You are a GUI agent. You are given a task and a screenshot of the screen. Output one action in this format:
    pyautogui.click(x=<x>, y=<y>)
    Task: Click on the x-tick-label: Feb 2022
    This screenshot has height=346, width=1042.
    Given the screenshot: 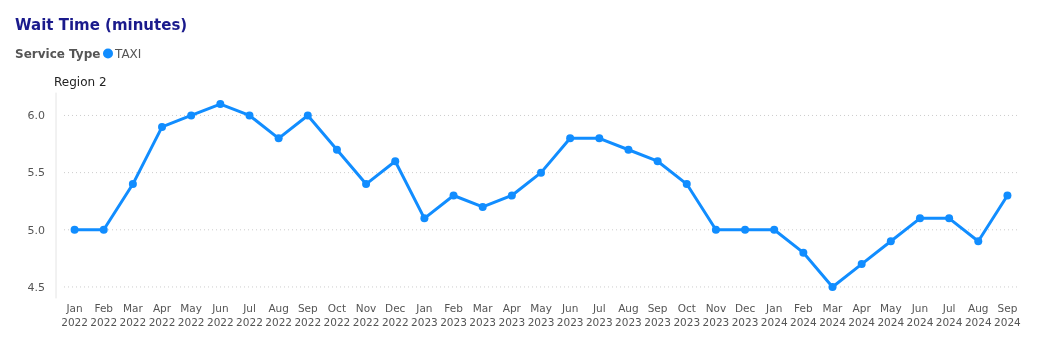 What is the action you would take?
    pyautogui.click(x=104, y=315)
    